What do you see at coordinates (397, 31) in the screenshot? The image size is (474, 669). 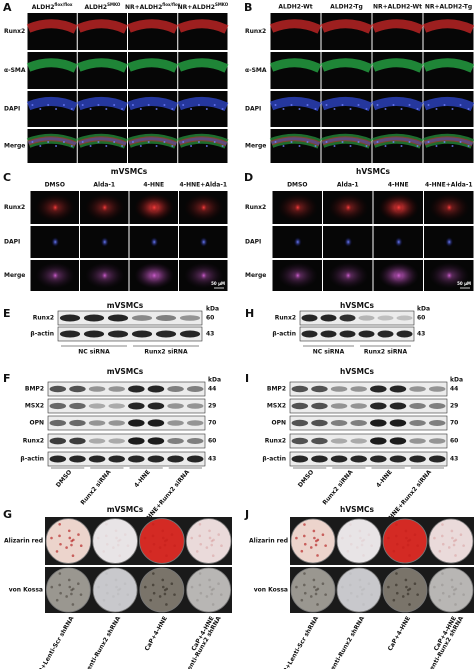 I see `micrograph` at bounding box center [397, 31].